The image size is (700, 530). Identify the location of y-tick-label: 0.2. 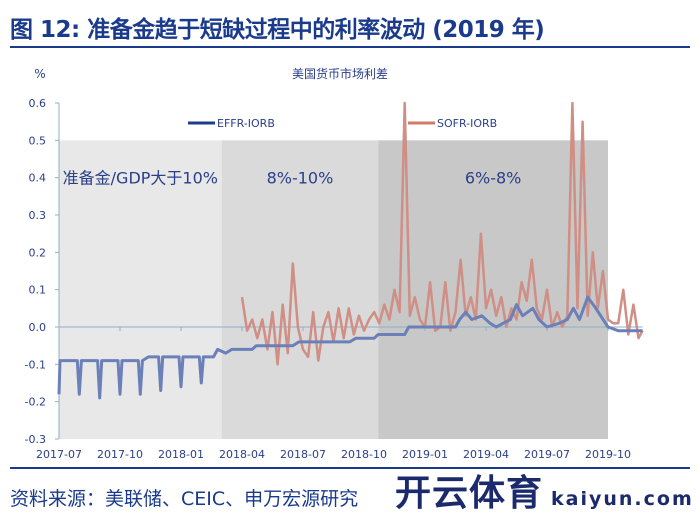
(38, 252).